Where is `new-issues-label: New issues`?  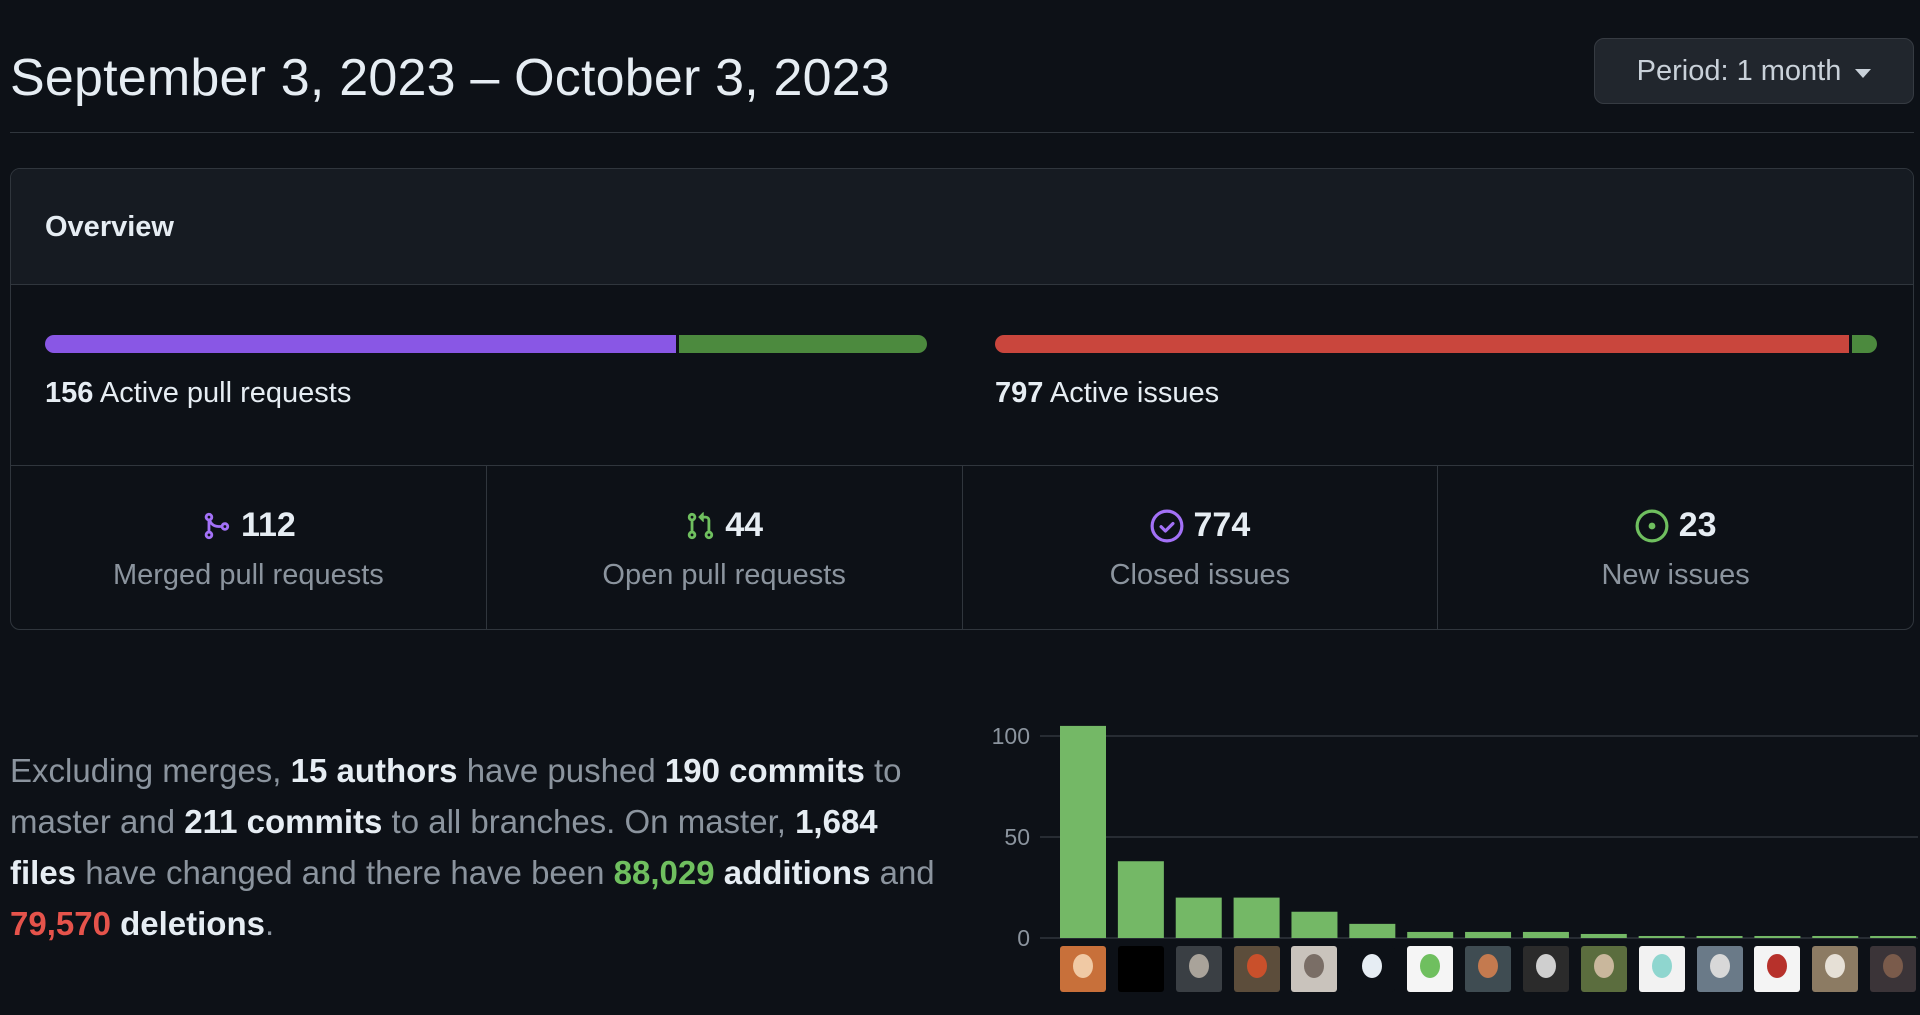 new-issues-label: New issues is located at coordinates (1675, 575).